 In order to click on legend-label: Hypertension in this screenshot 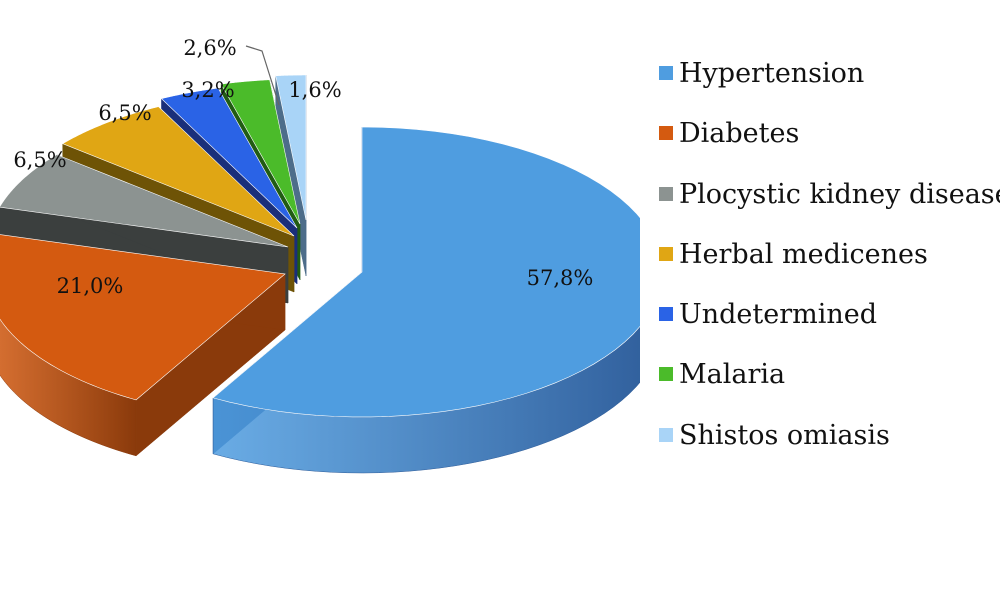, I will do `click(772, 73)`.